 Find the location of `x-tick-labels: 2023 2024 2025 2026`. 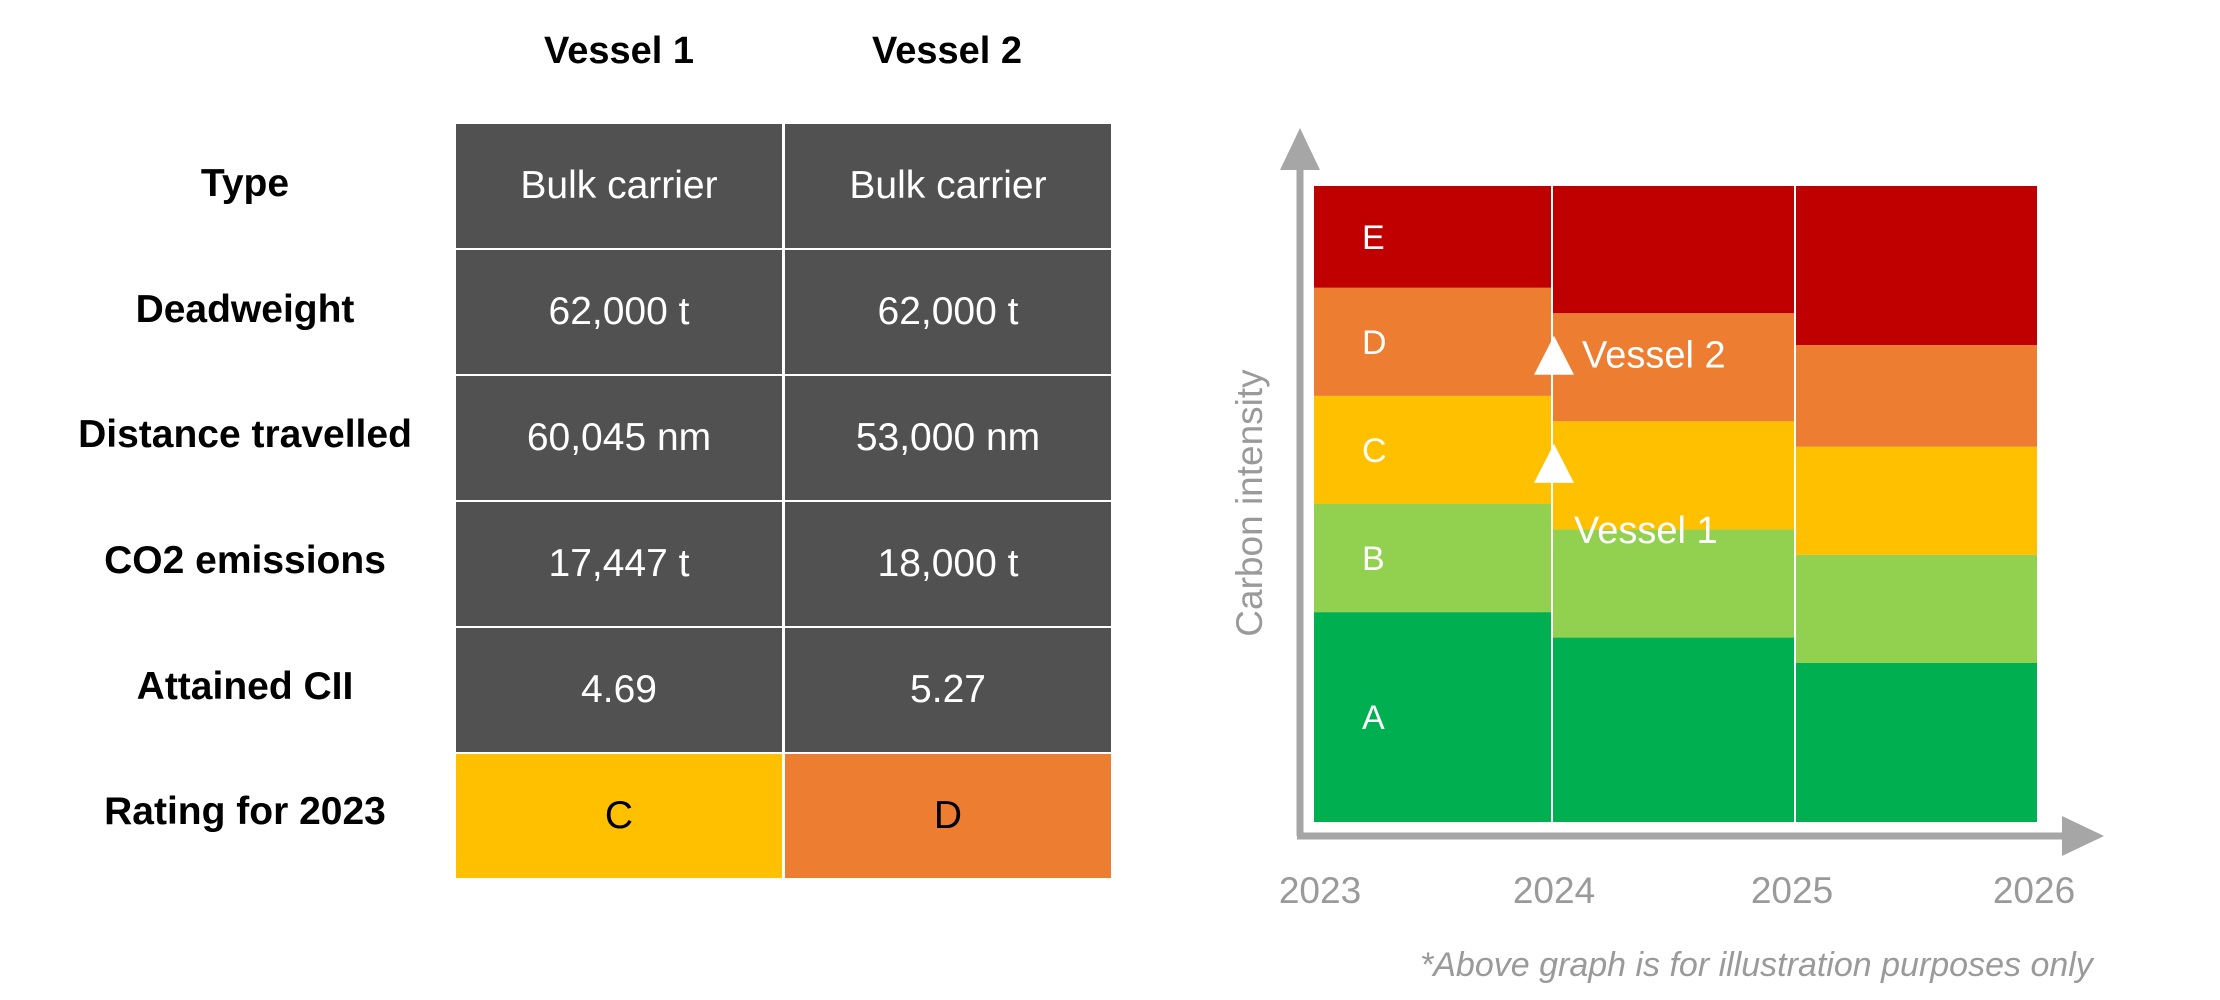

x-tick-labels: 2023 2024 2025 2026 is located at coordinates (1677, 890).